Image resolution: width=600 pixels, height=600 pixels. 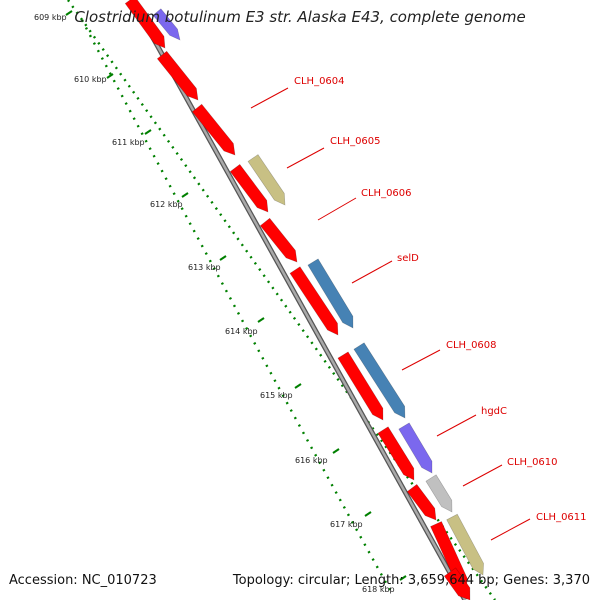 I want to click on tick-label: 617 kbp, so click(x=346, y=524).